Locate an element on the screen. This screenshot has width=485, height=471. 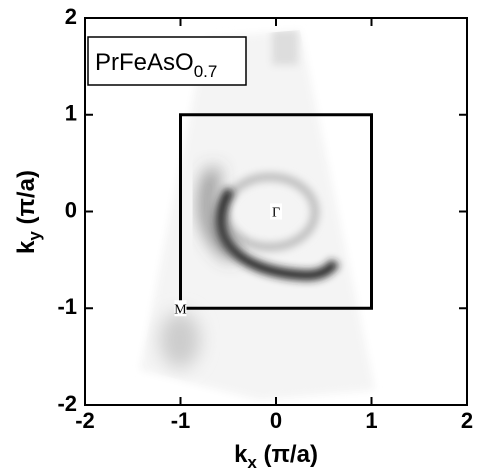
y-tick-label: 2 is located at coordinates (71, 16).